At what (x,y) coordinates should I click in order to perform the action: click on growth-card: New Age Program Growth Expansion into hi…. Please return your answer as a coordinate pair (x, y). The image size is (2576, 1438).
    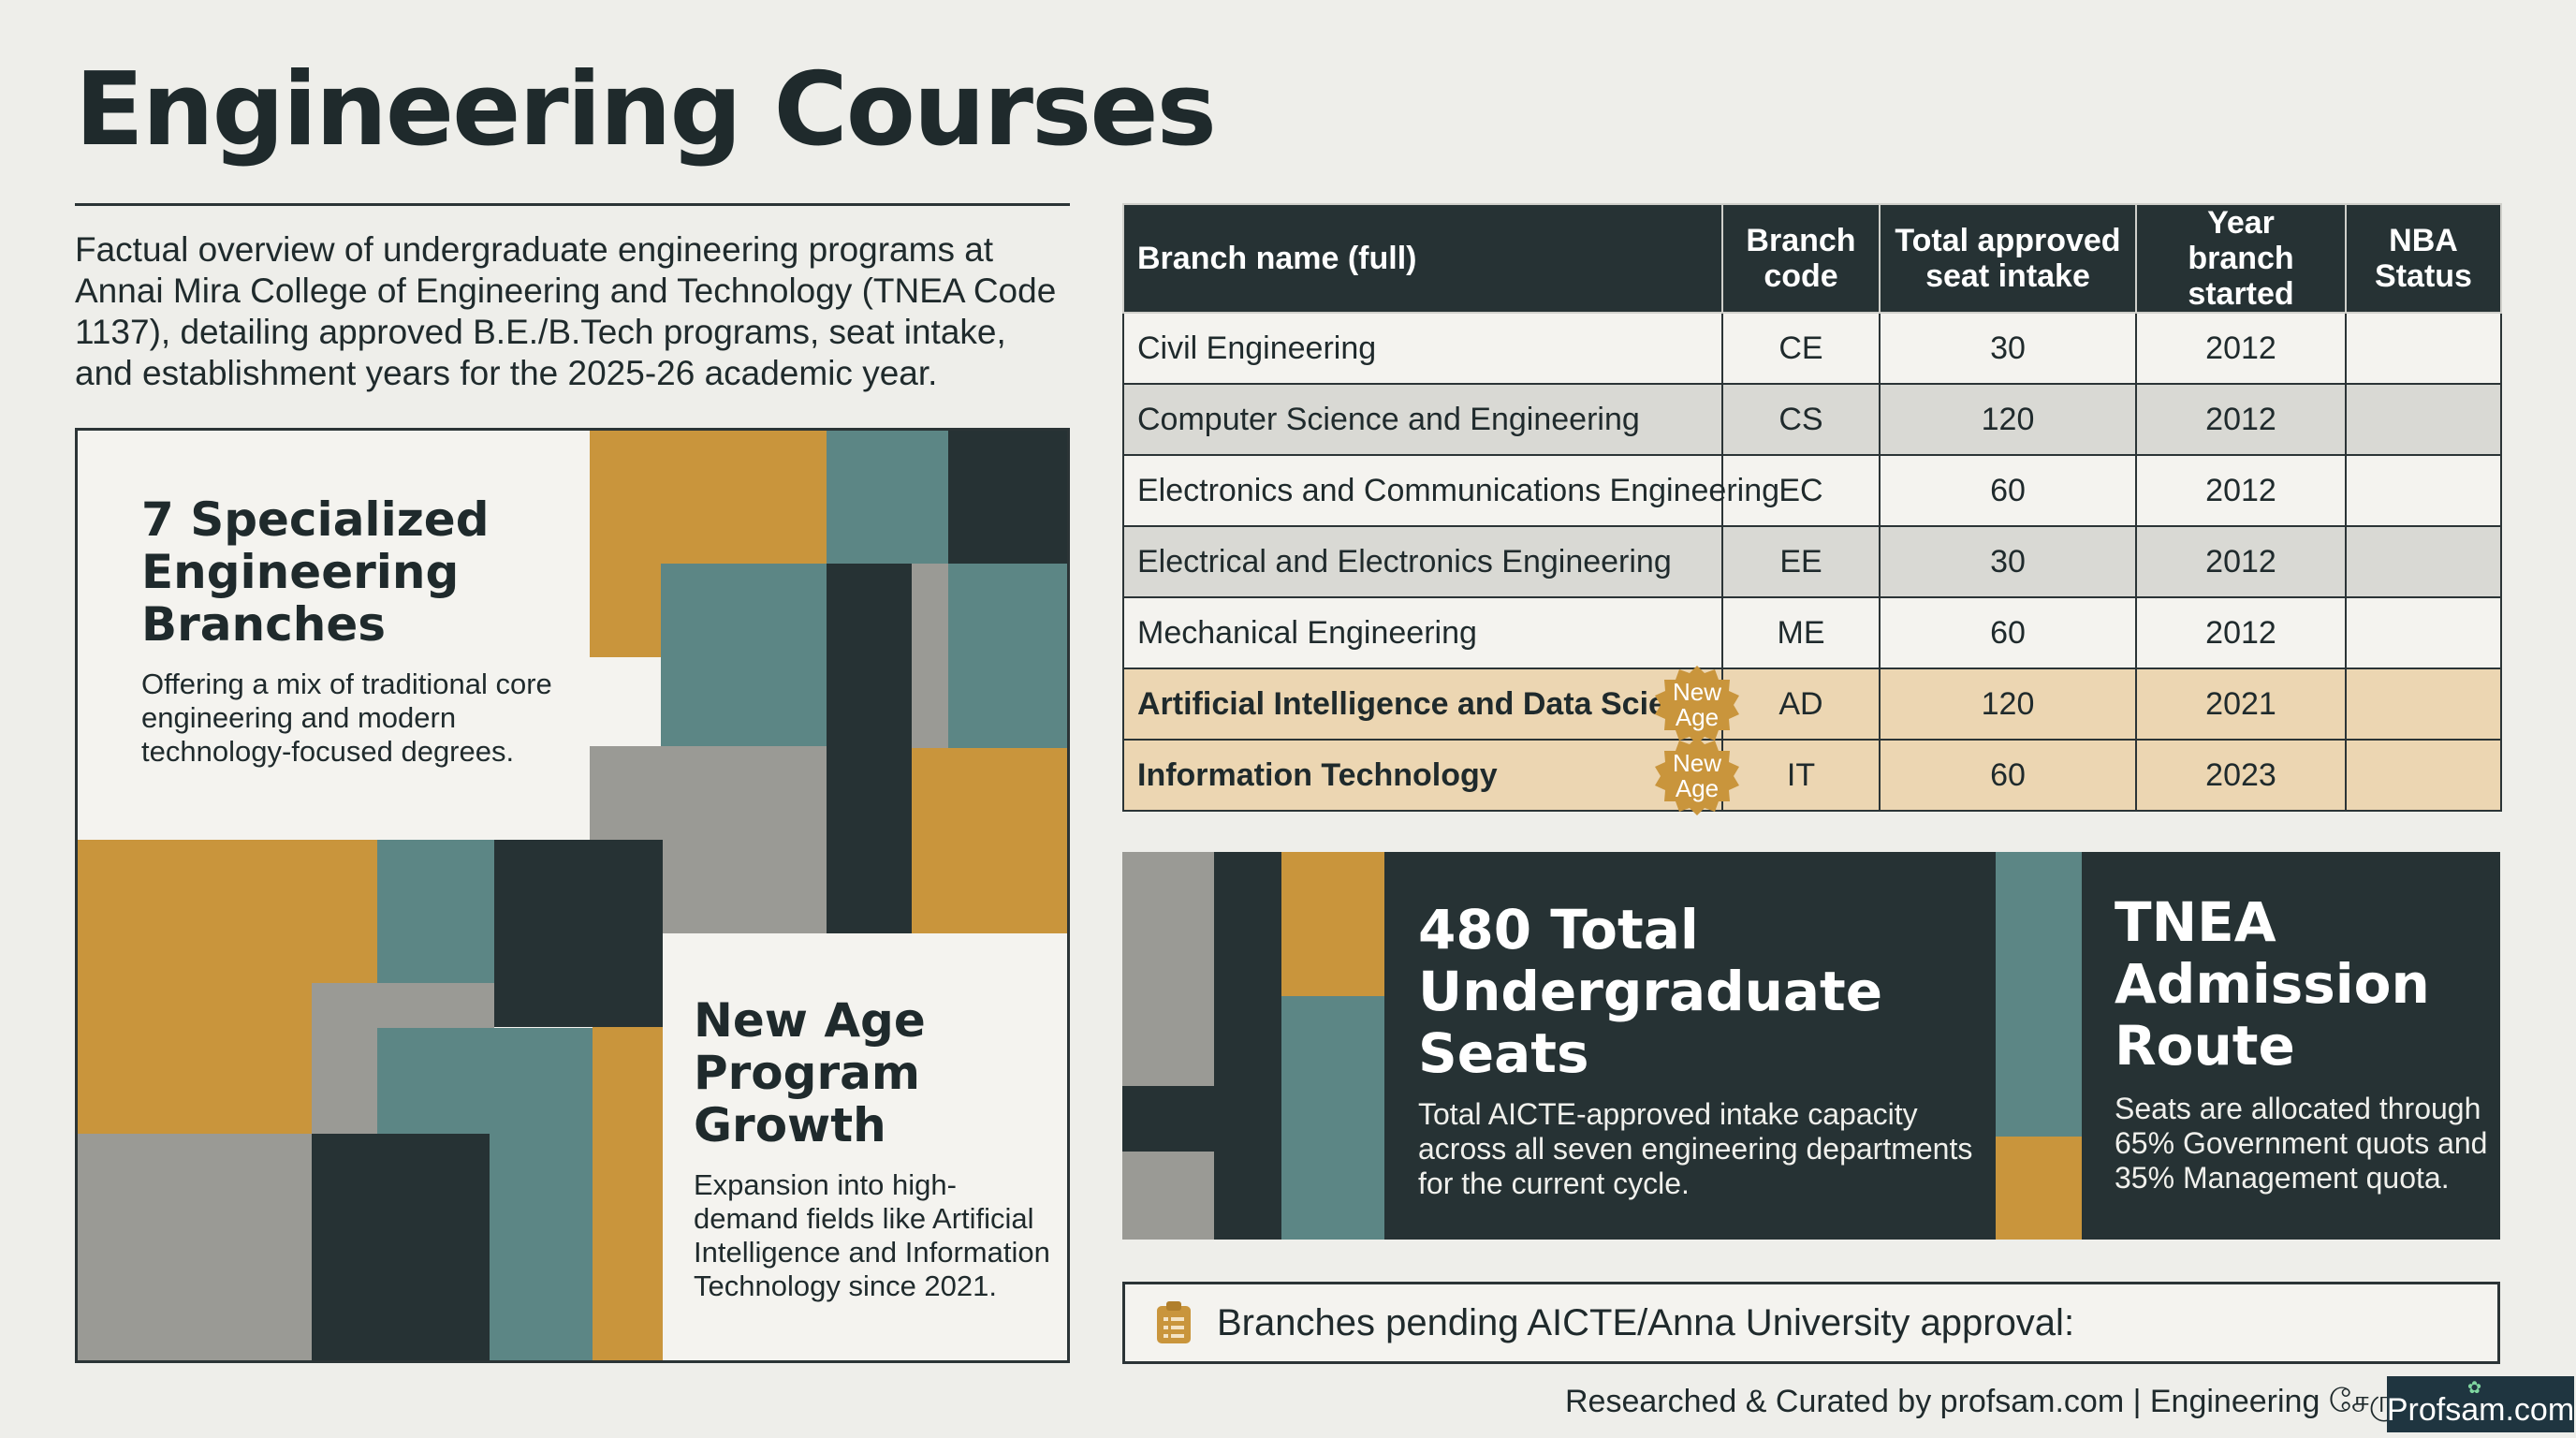
    Looking at the image, I should click on (865, 1146).